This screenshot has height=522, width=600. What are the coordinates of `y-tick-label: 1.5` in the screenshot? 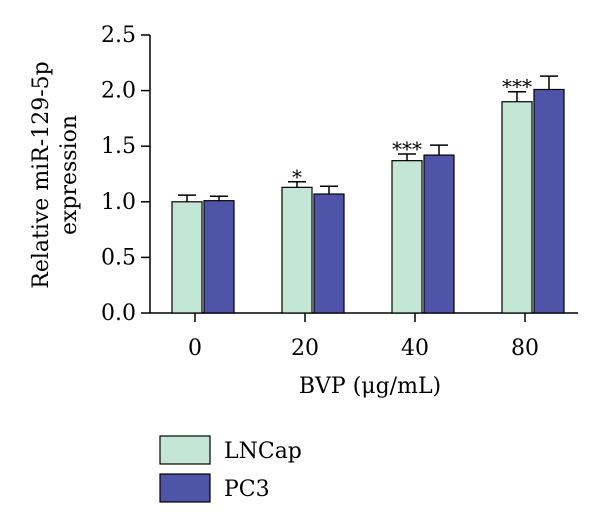 It's located at (118, 146).